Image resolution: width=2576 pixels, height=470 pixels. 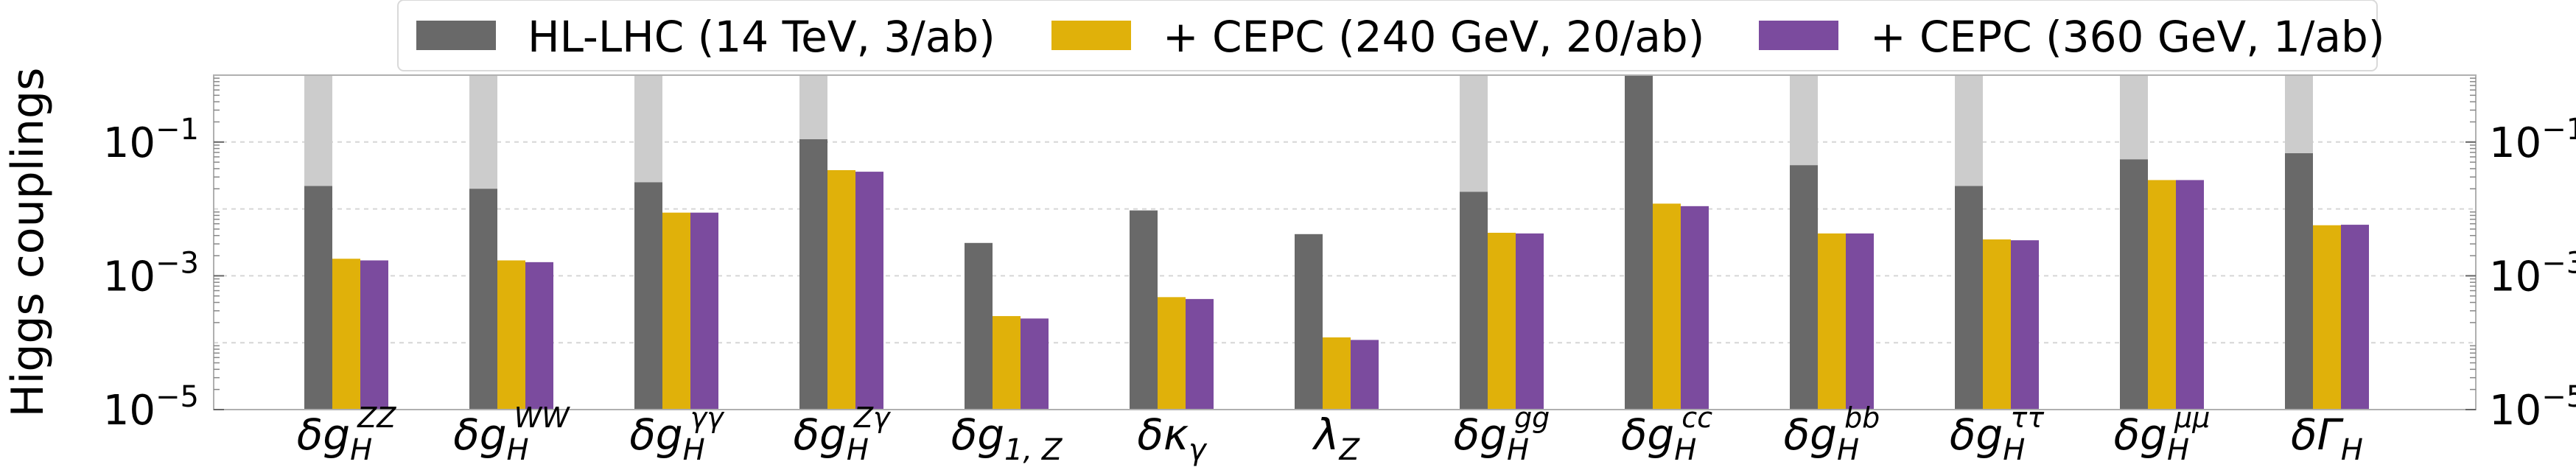 What do you see at coordinates (511, 434) in the screenshot?
I see `x-tick-label: δgHWW` at bounding box center [511, 434].